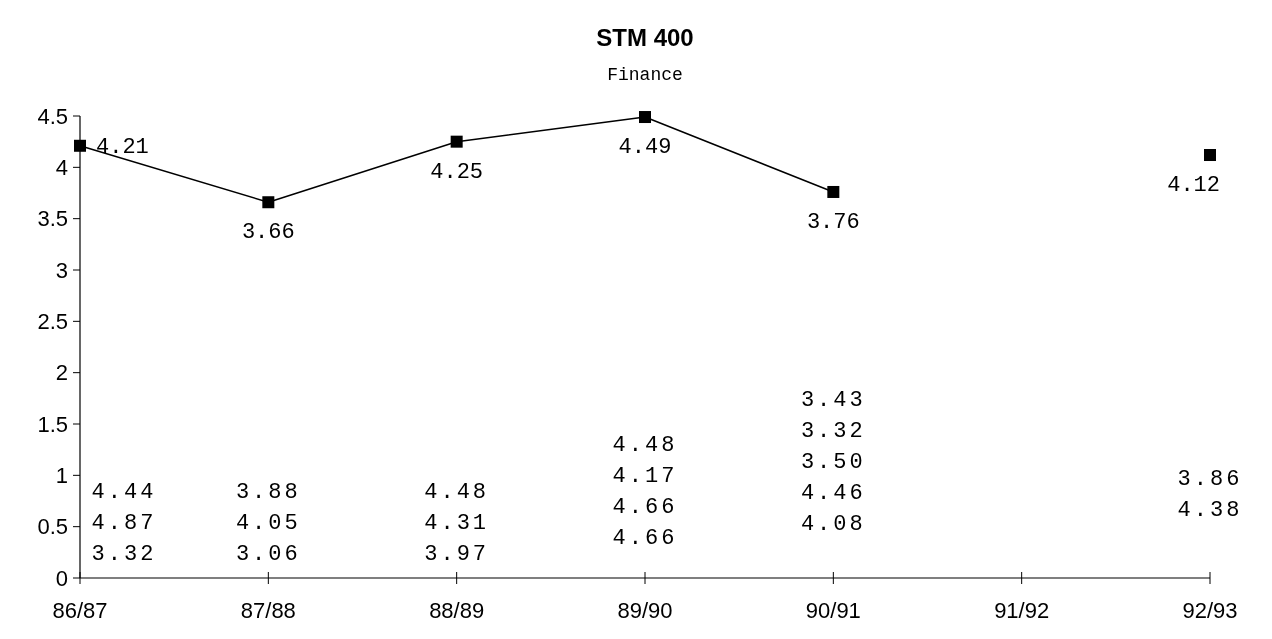  I want to click on x-tick-label: 89/90, so click(645, 610).